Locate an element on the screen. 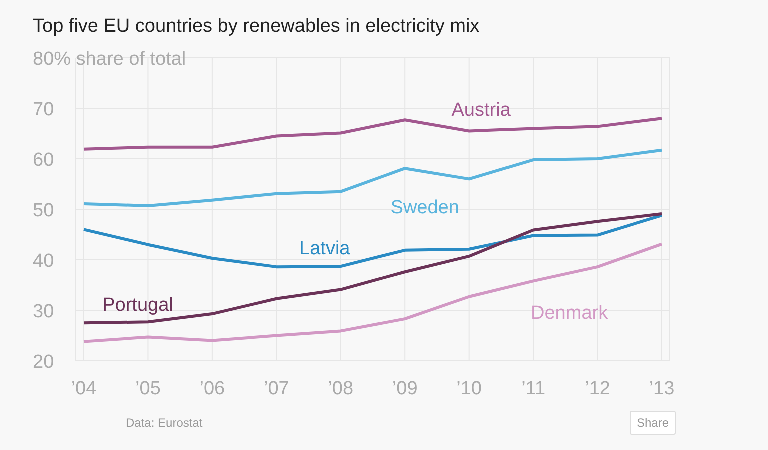 The height and width of the screenshot is (450, 768). x-tick-label: ’05 is located at coordinates (148, 389).